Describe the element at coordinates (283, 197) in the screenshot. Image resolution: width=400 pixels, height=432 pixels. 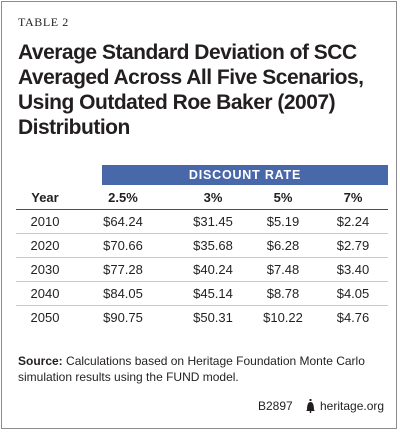
I see `header-rate-5: 5%` at that location.